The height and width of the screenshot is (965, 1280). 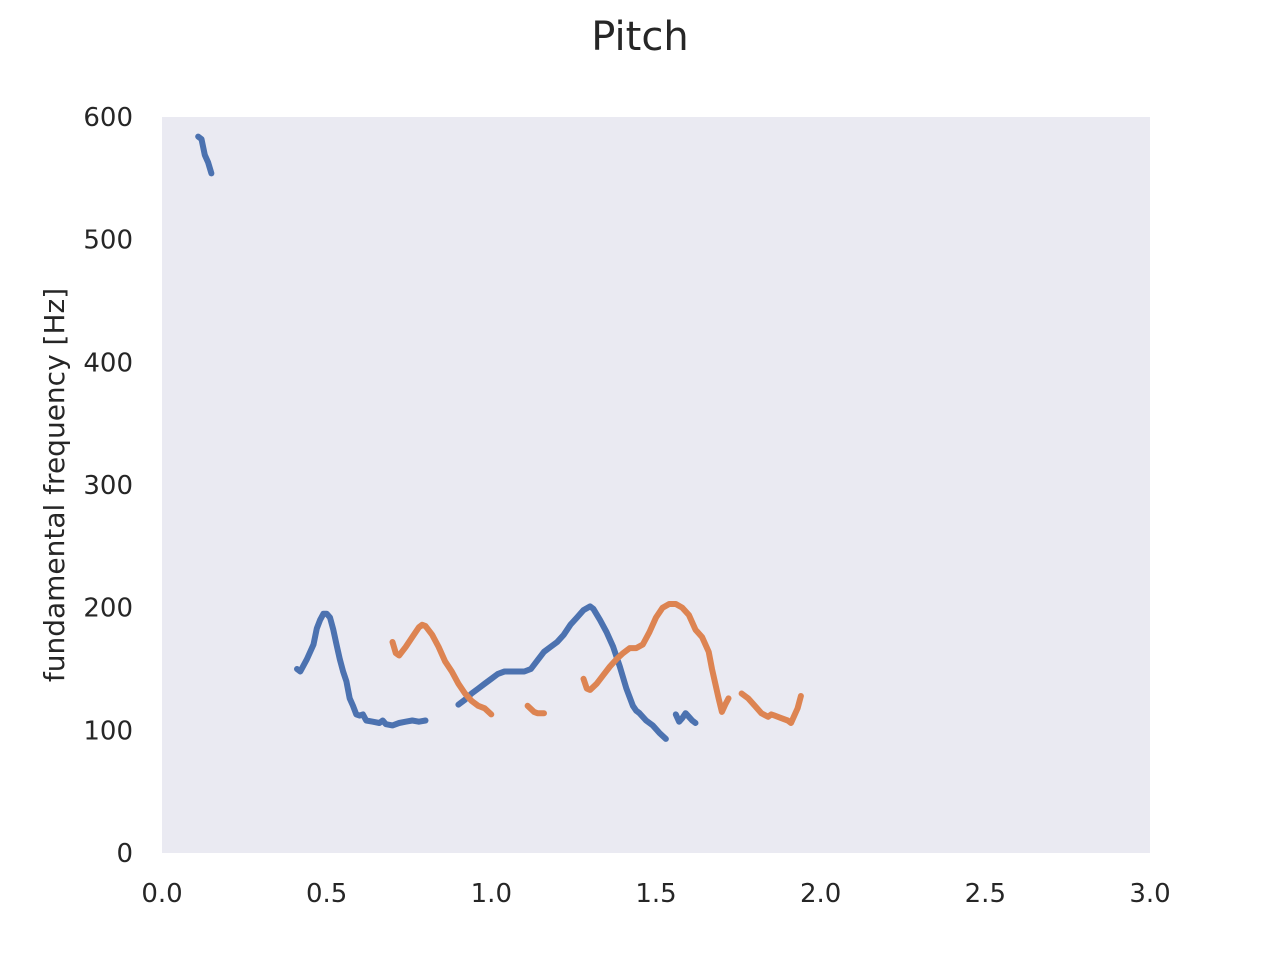 I want to click on y-tick-label: 0, so click(x=124, y=854).